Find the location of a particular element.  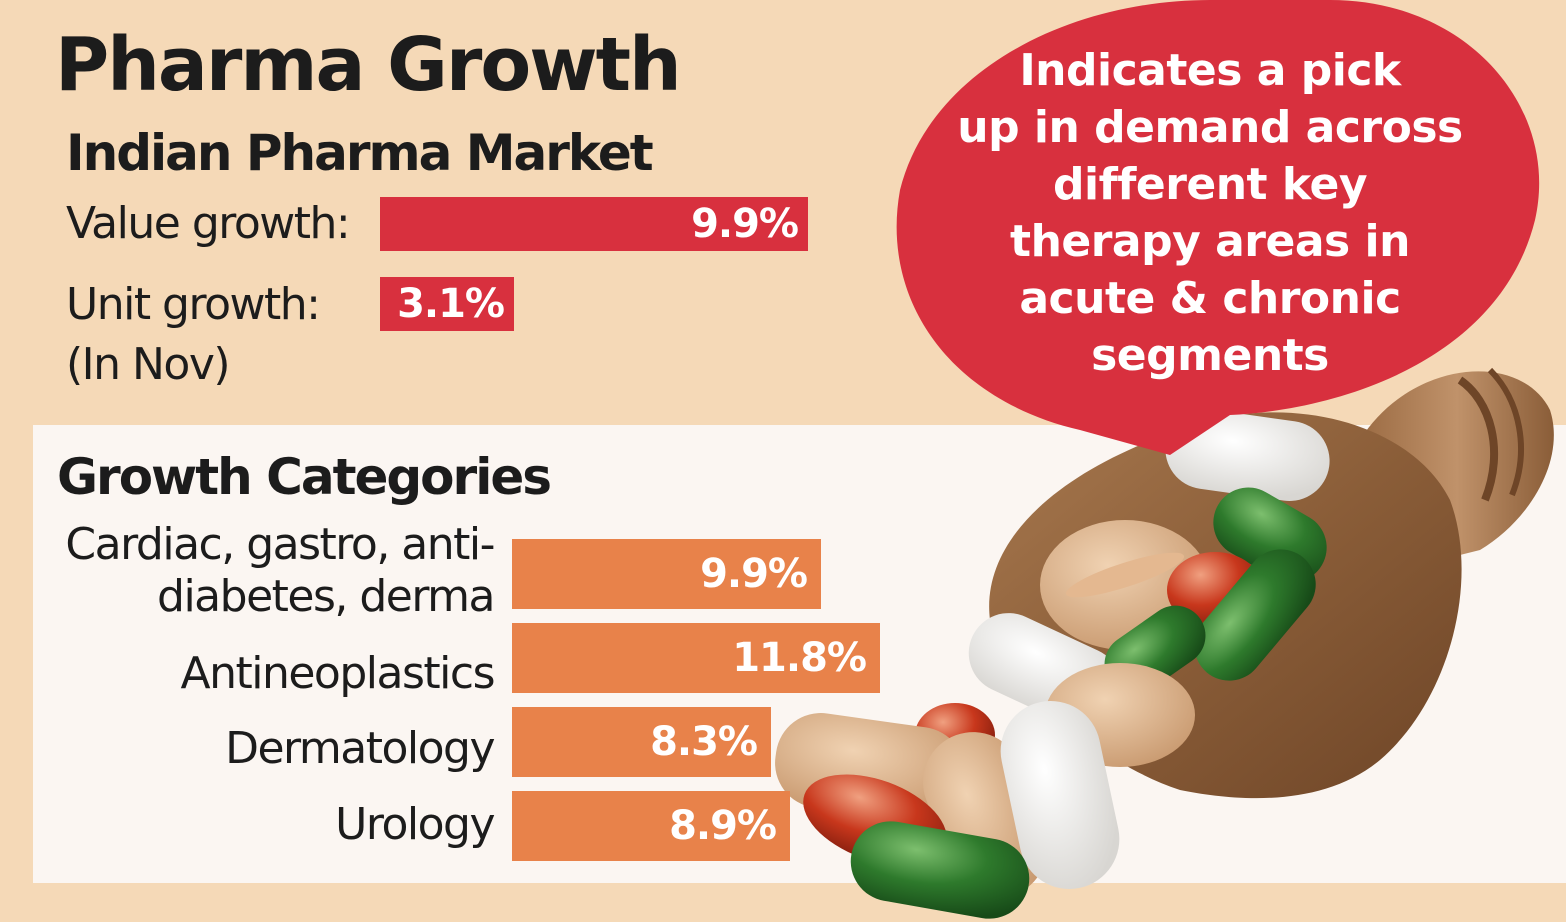

category-bar: 9.9% is located at coordinates (666, 574).